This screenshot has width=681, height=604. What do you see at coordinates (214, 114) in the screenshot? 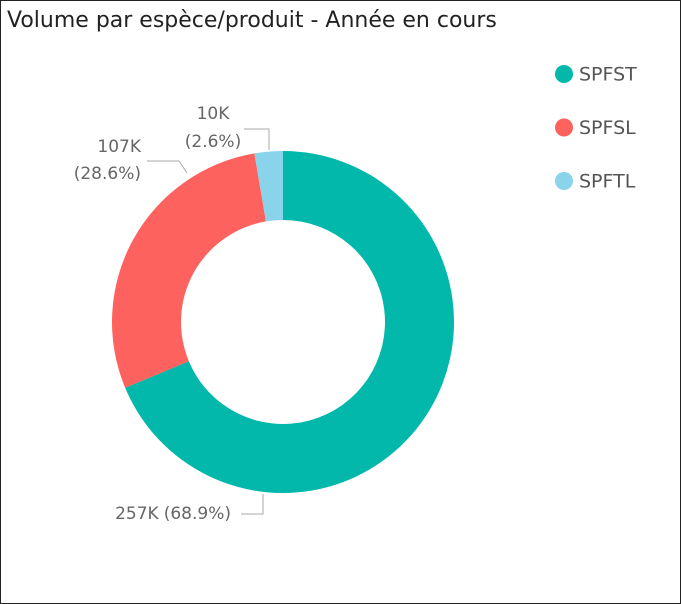
I see `value-label: 10K` at bounding box center [214, 114].